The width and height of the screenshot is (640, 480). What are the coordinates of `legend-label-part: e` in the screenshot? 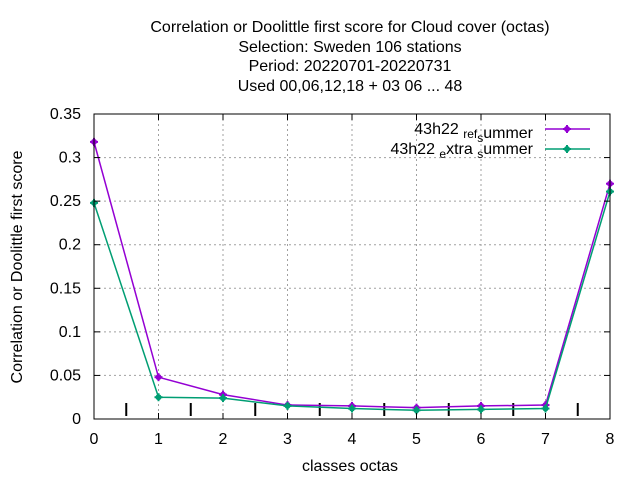 It's located at (442, 154).